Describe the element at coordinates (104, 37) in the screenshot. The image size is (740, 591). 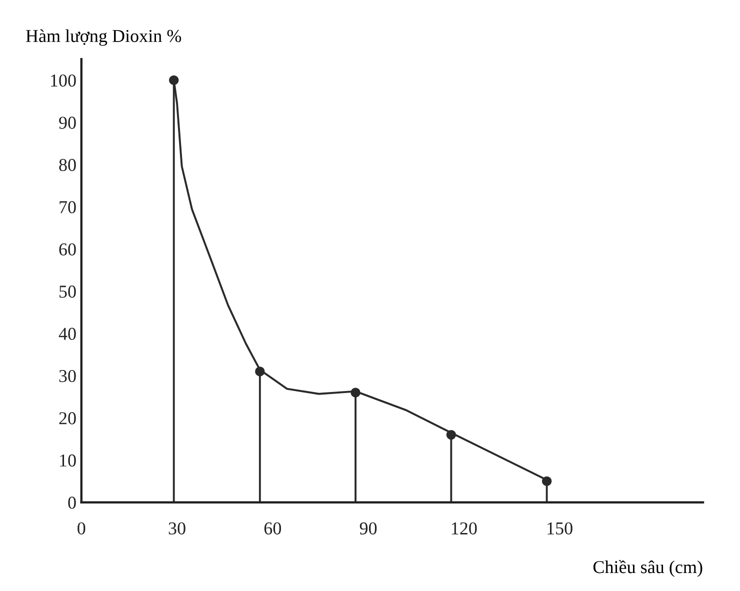
I see `y-axis-title: Hàm lượng Dioxin %` at that location.